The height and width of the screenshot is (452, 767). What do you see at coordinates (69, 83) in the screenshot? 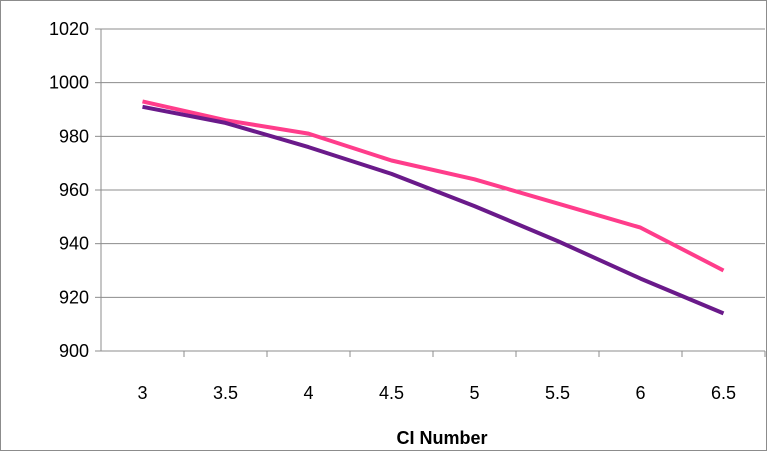
I see `y-tick-label: 1000` at bounding box center [69, 83].